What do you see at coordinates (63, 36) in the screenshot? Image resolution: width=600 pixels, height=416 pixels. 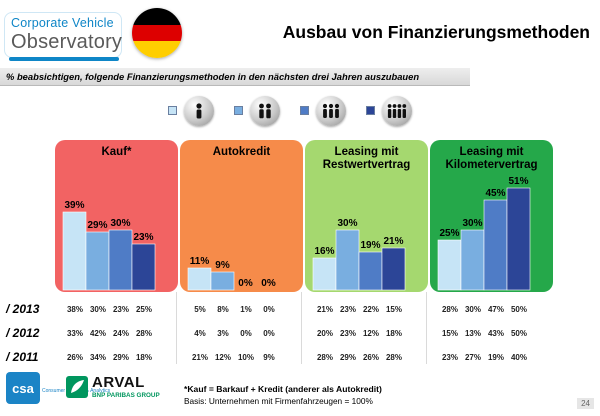 I see `cvo-logo: Corporate Vehicle Observatory` at bounding box center [63, 36].